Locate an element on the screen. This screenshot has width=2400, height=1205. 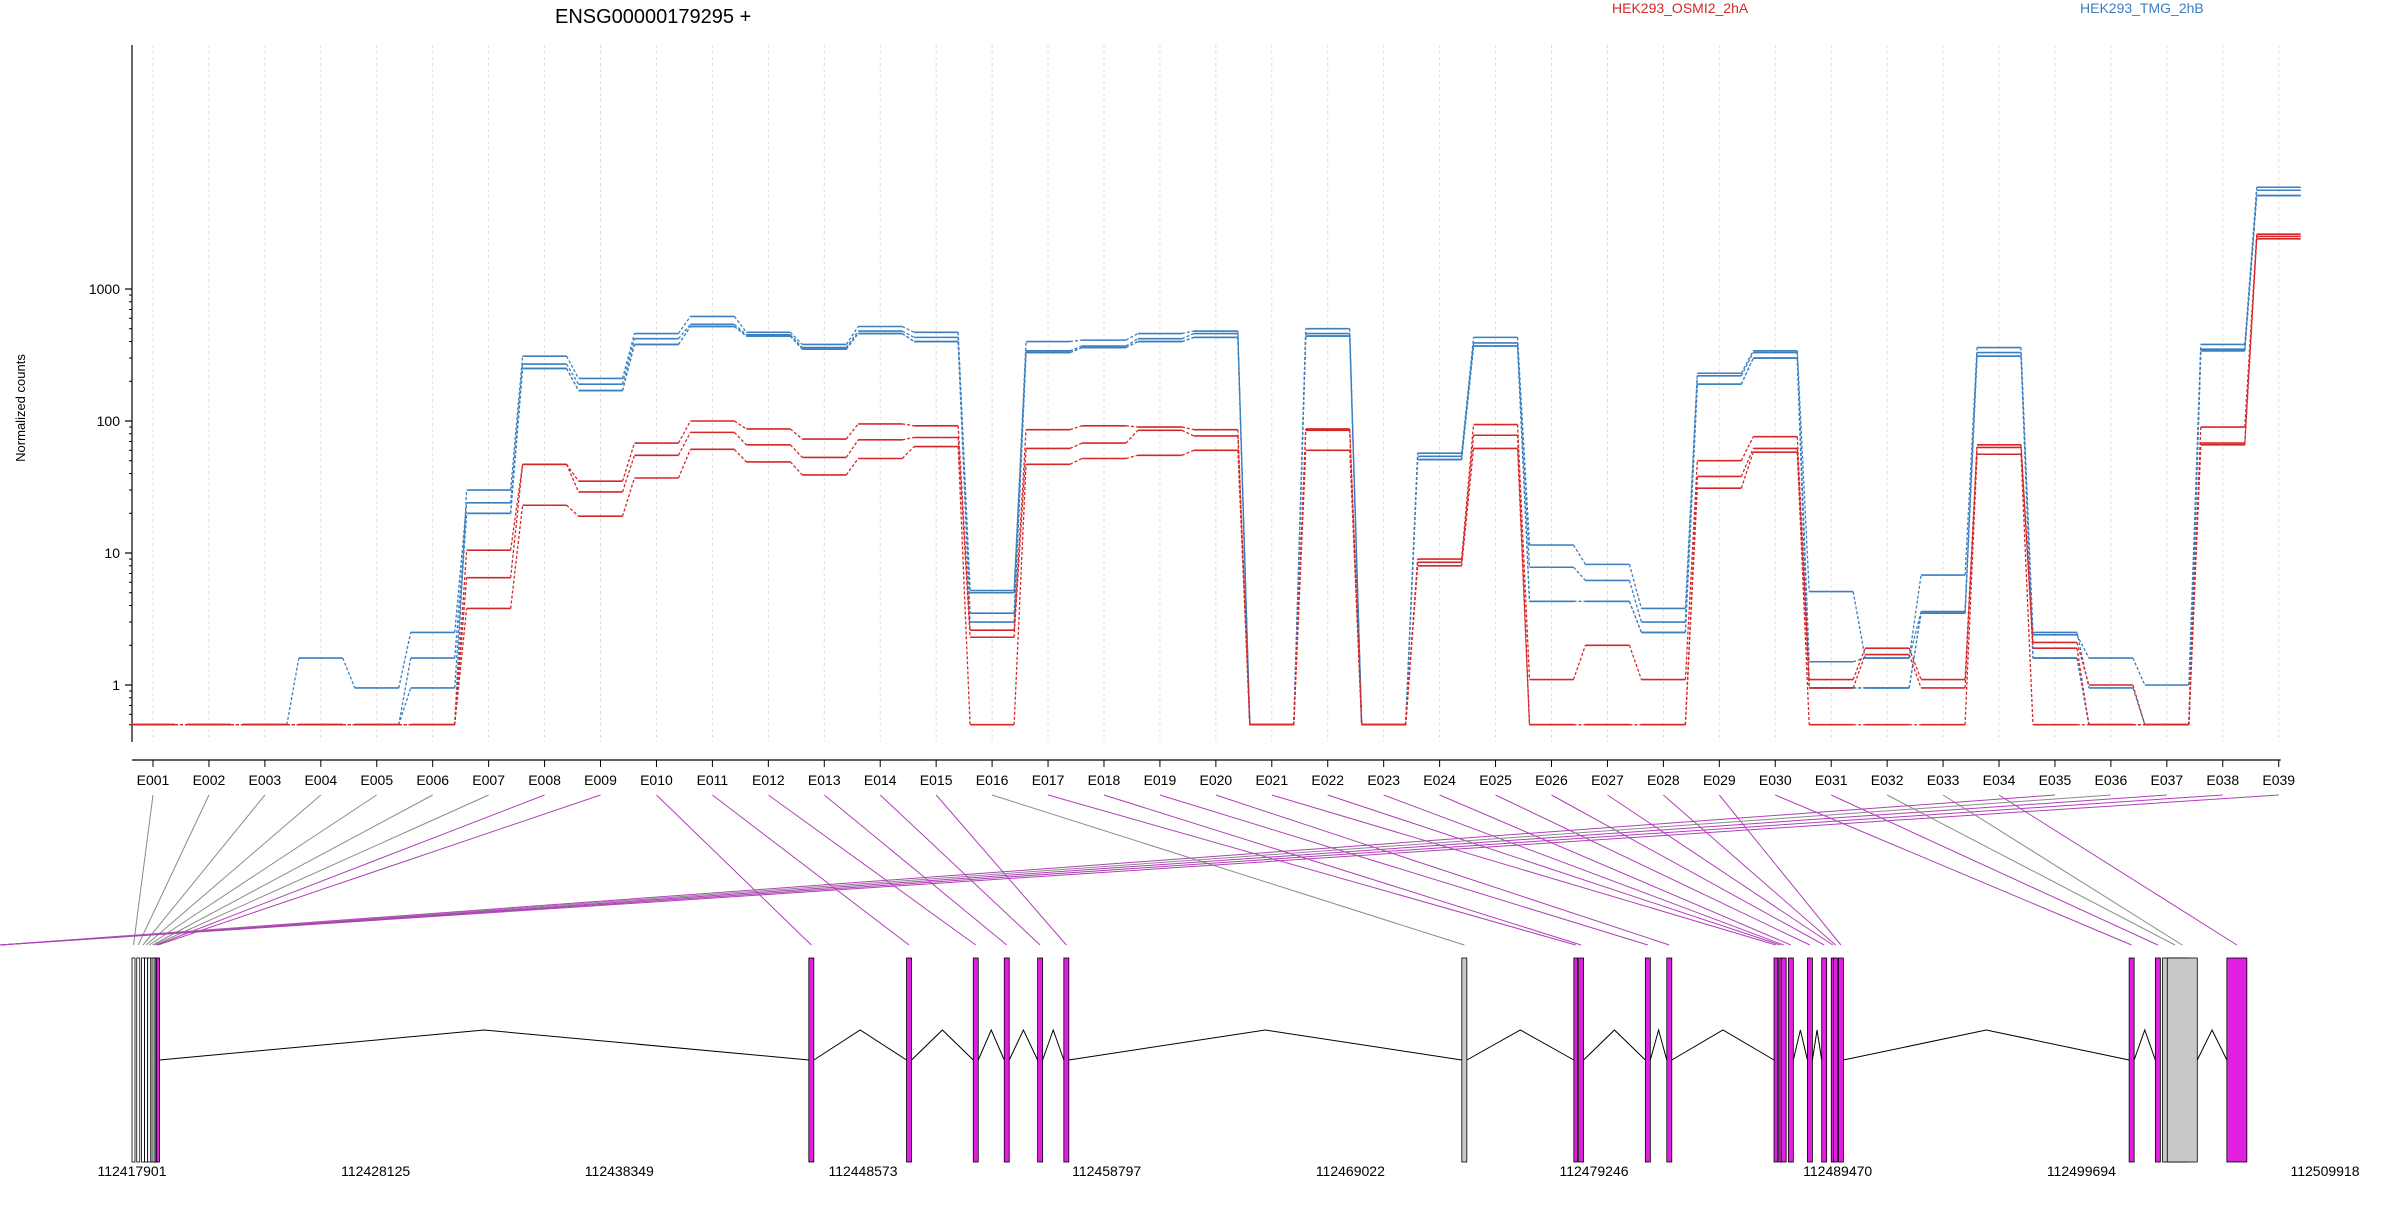
coordinate-label: 112509918 is located at coordinates (2324, 1171).